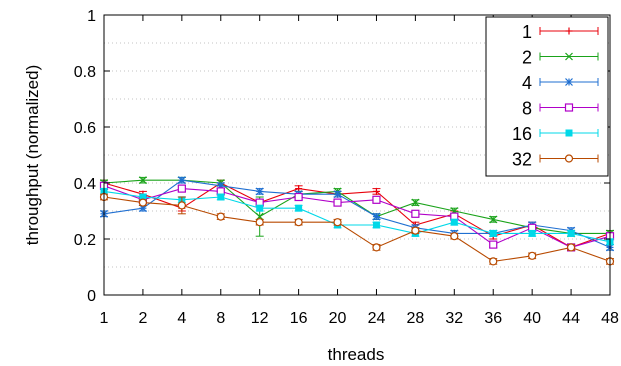  Describe the element at coordinates (299, 318) in the screenshot. I see `x-tick-label: 16` at that location.